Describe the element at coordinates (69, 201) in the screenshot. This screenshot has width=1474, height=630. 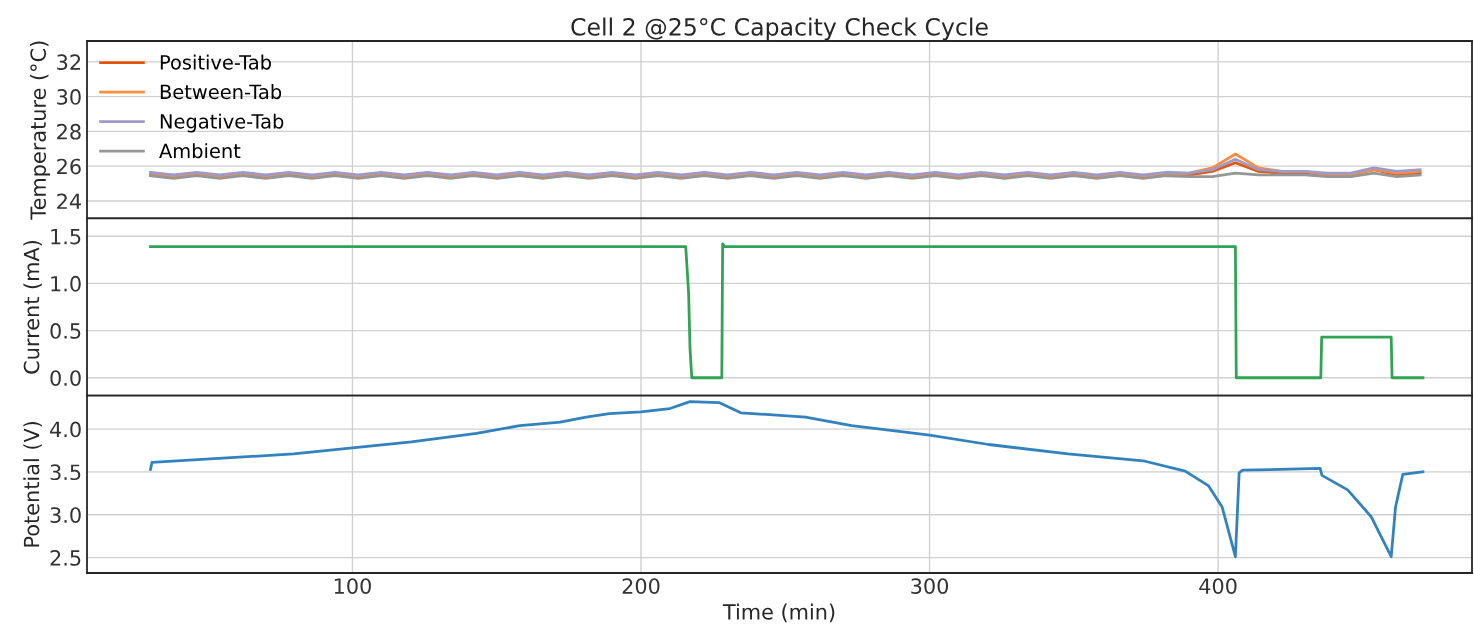
I see `y-tick-label: 24` at that location.